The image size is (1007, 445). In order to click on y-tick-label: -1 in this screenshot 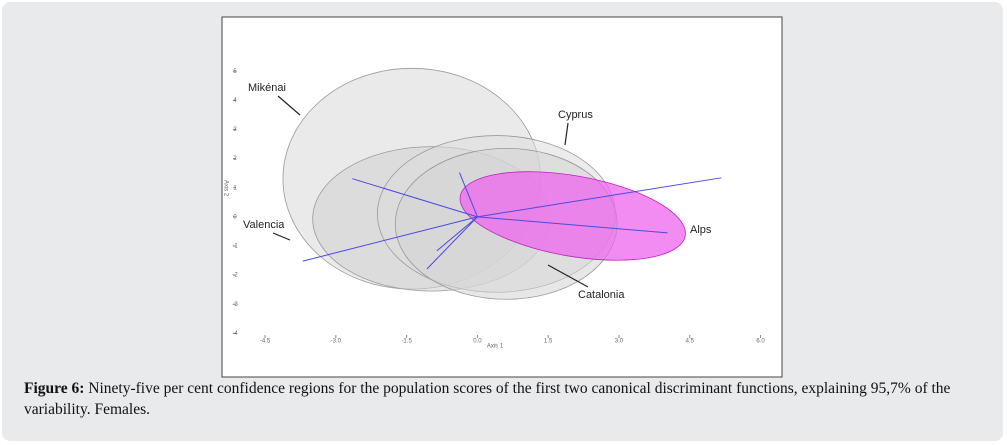, I will do `click(235, 247)`.